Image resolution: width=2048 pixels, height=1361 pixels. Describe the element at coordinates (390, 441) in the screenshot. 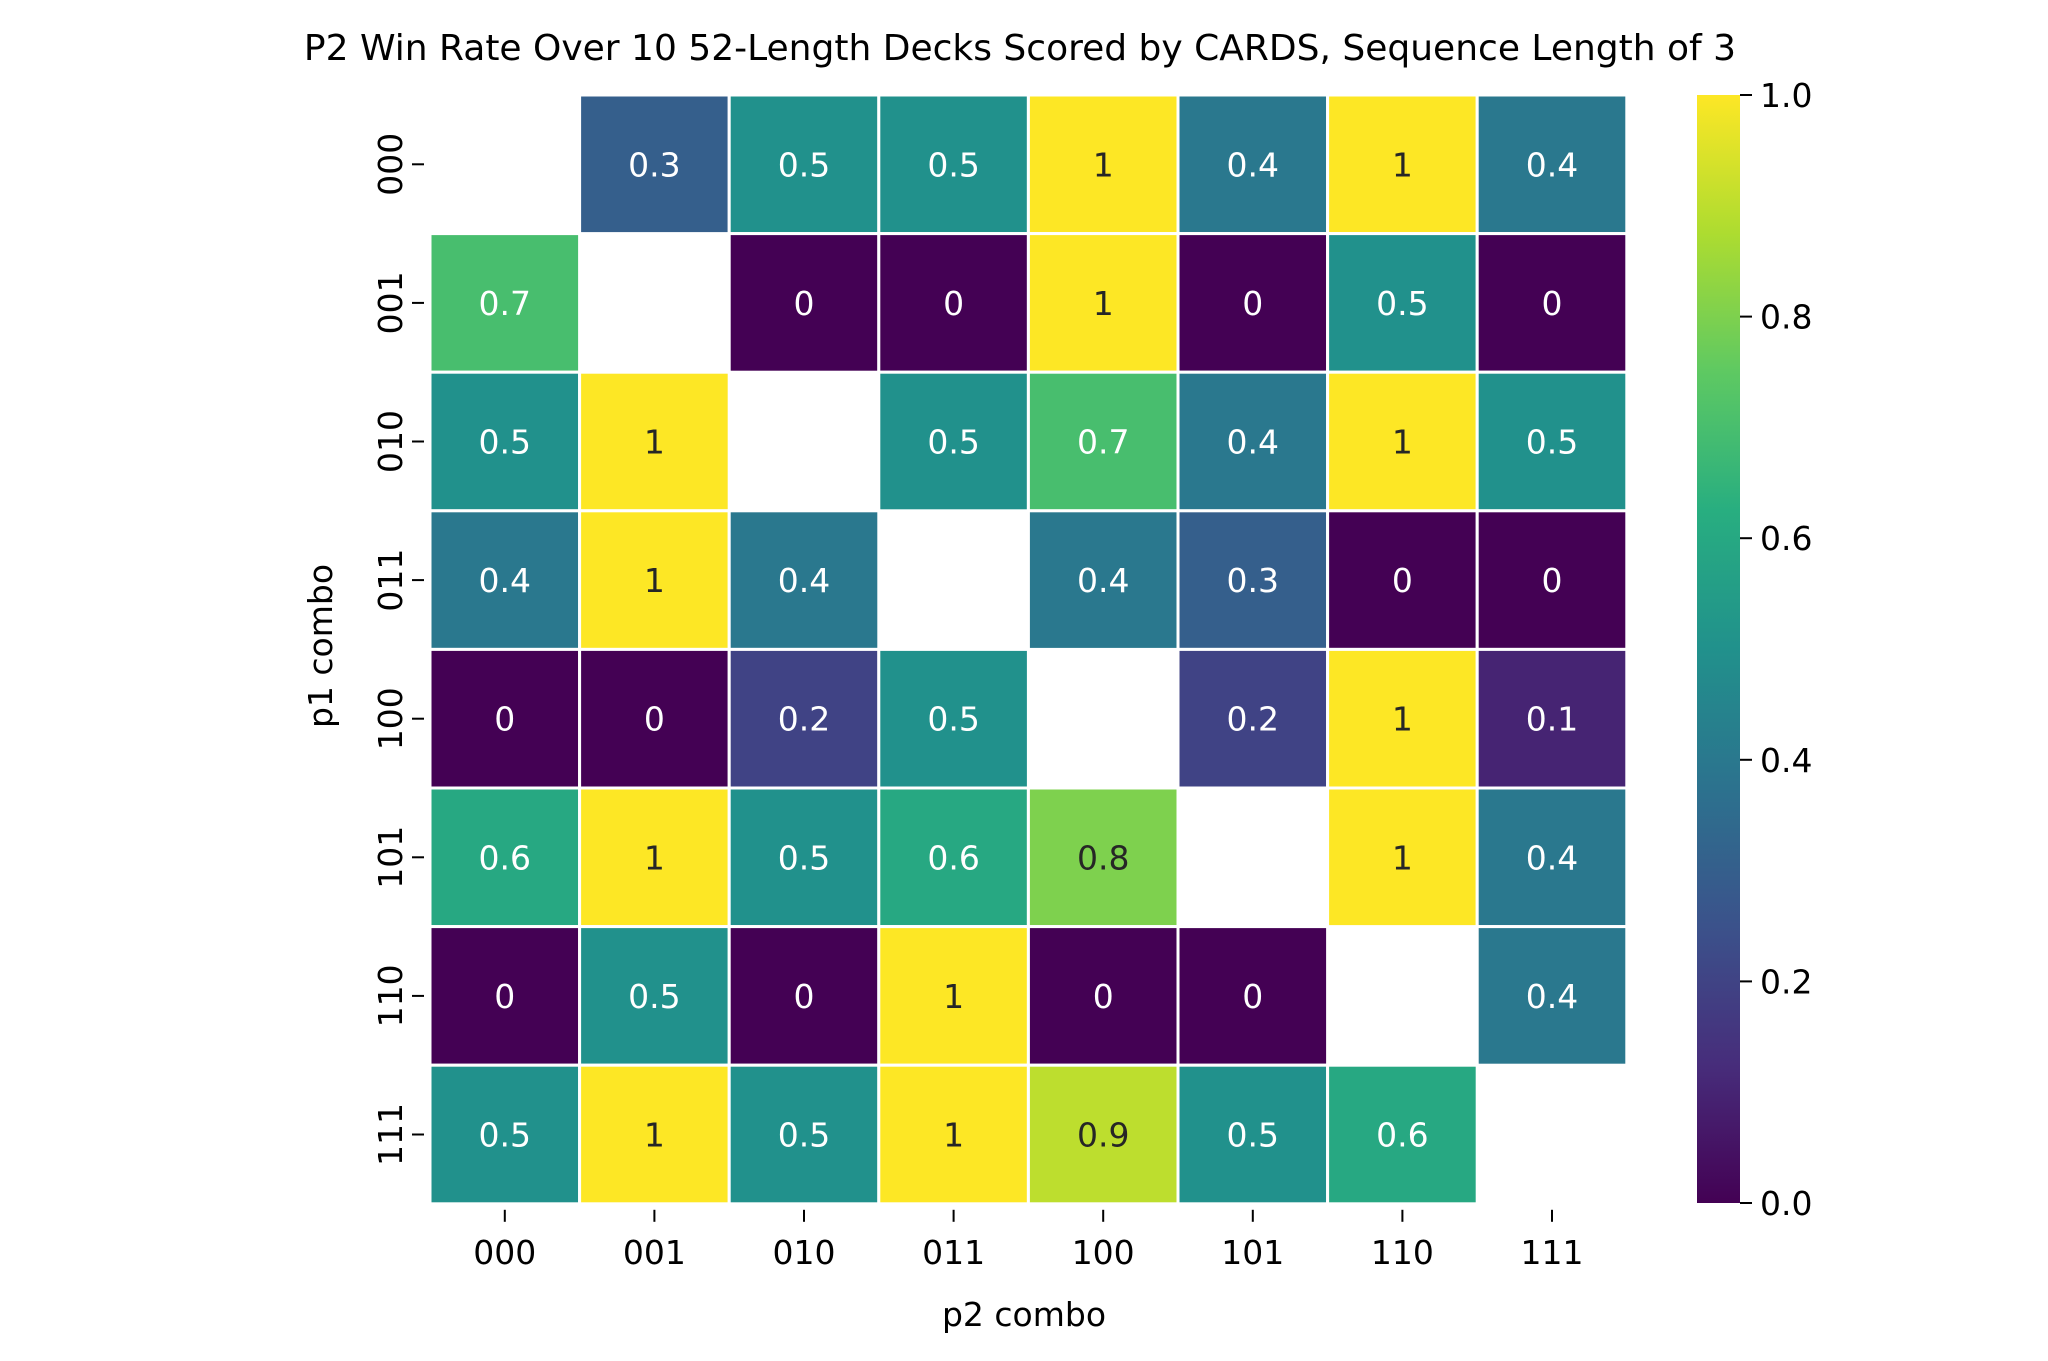

I see `y-tick-label: 010` at that location.